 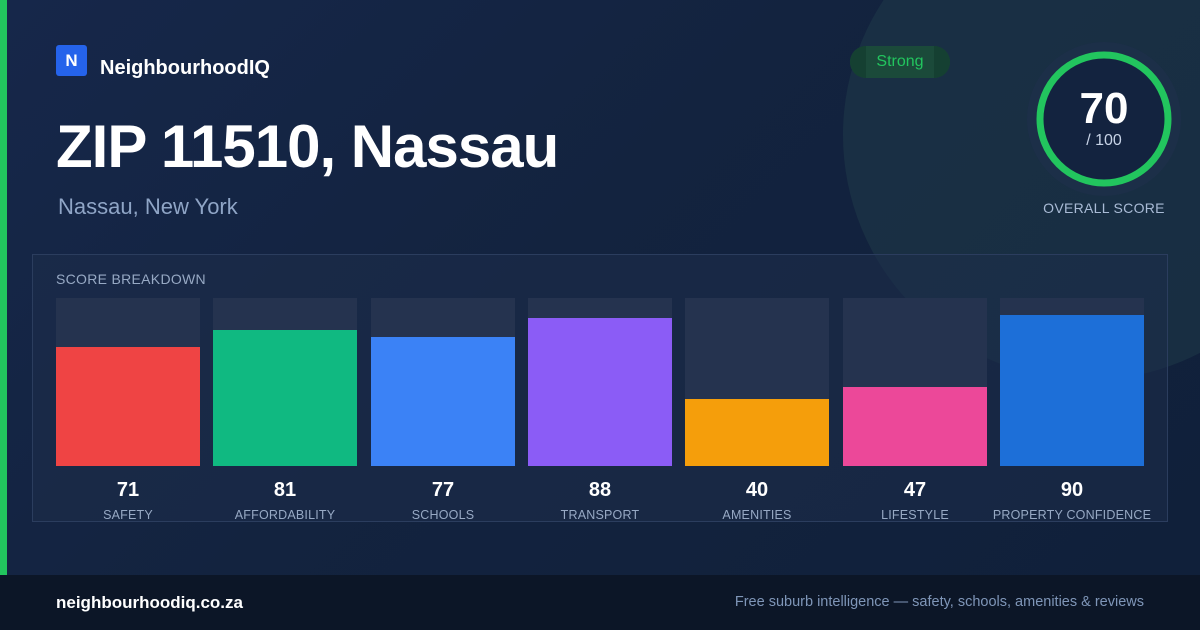 I want to click on page-title: ZIP 11510, Nassau, so click(x=307, y=146).